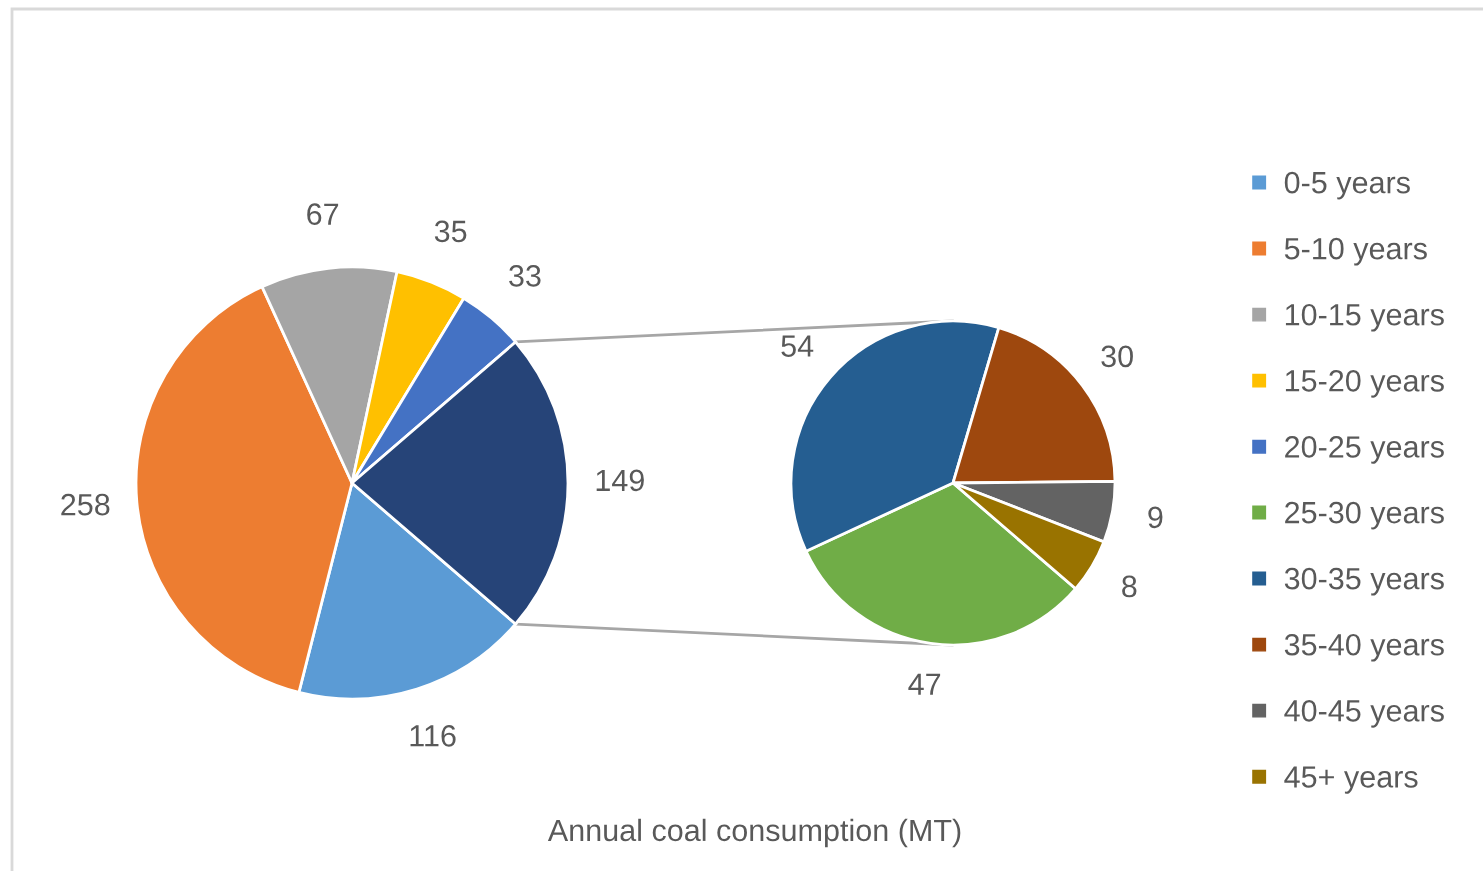 The image size is (1483, 871). Describe the element at coordinates (450, 231) in the screenshot. I see `data-label: 35` at that location.